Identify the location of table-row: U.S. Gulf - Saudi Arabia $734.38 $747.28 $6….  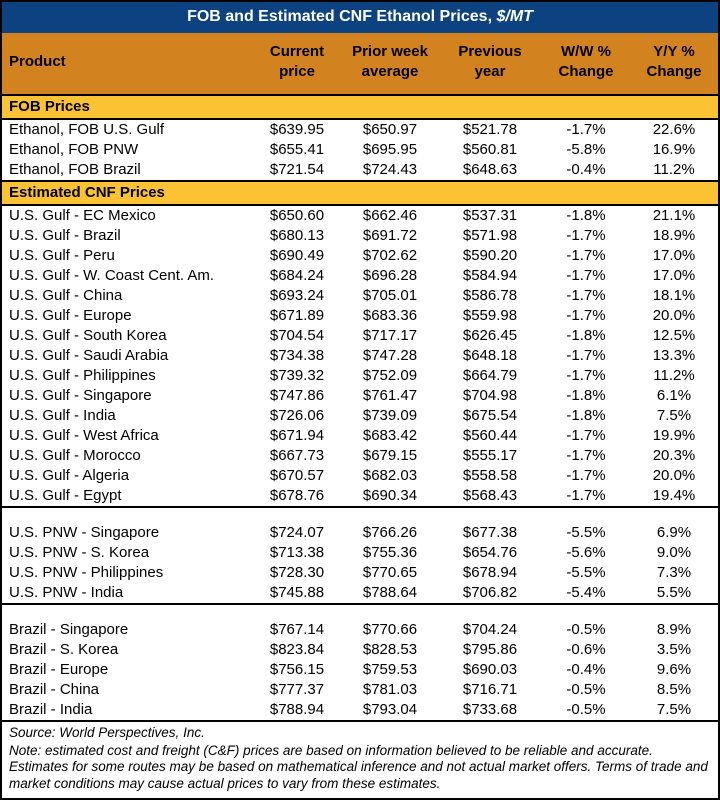
(360, 356).